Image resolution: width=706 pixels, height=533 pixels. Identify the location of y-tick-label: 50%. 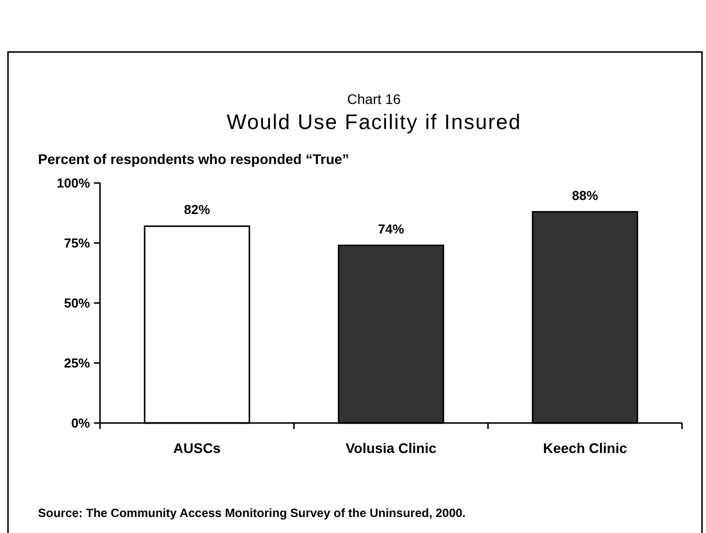
(77, 303).